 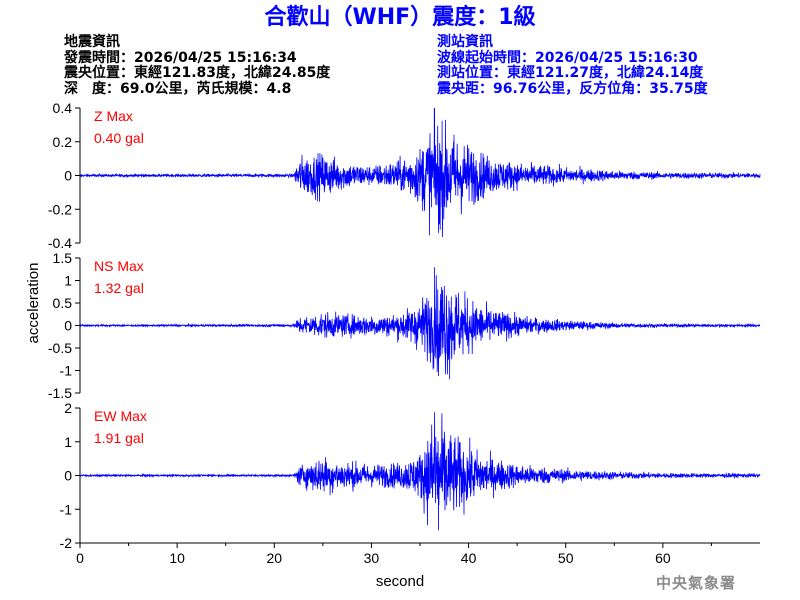 What do you see at coordinates (400, 17) in the screenshot?
I see `page-title: 合歡山（WHF）震度：1級` at bounding box center [400, 17].